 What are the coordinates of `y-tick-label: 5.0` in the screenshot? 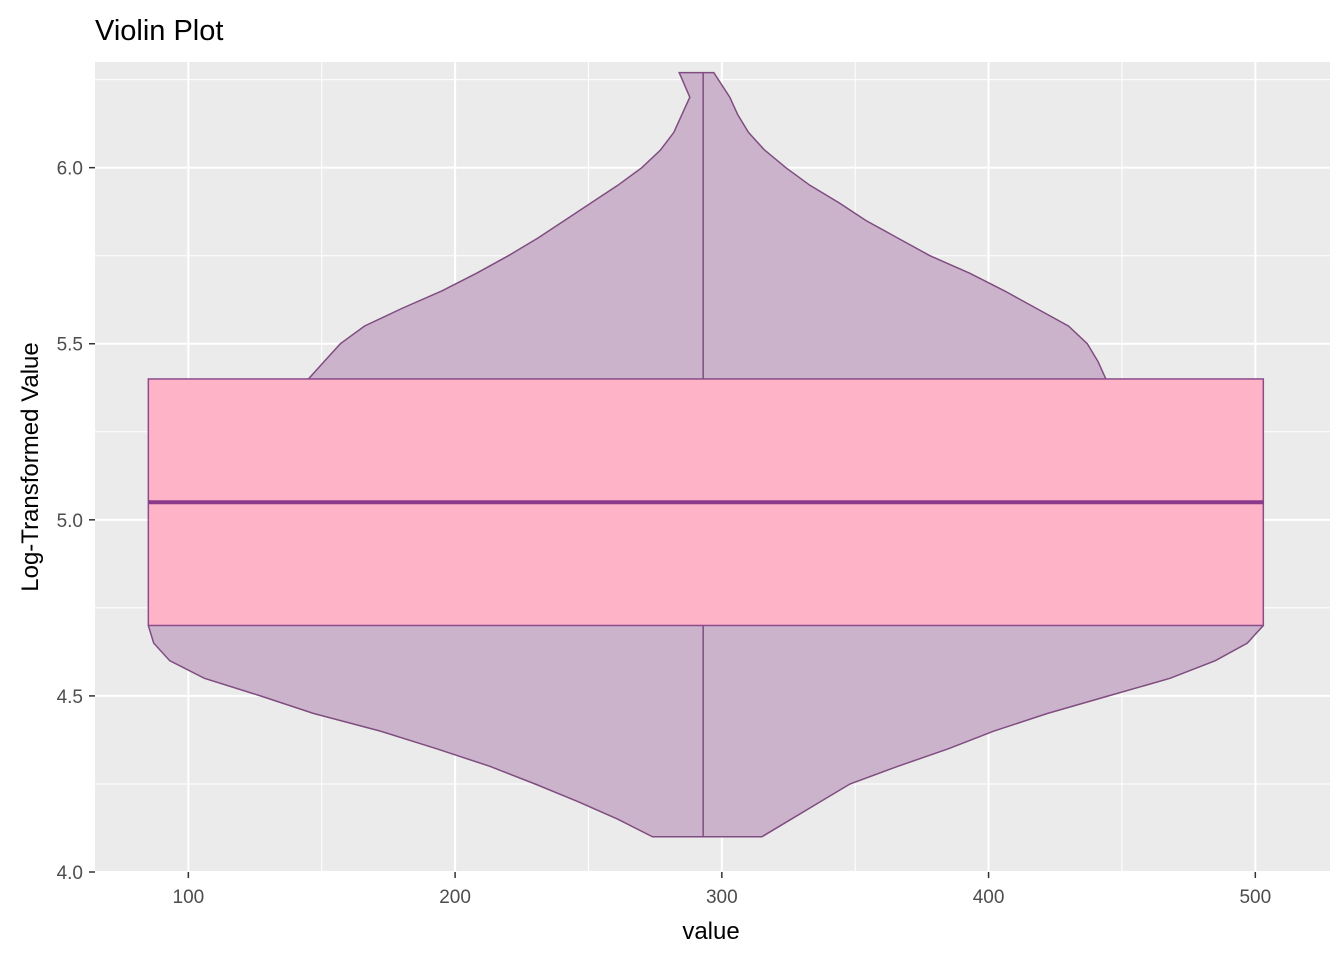 It's located at (70, 521).